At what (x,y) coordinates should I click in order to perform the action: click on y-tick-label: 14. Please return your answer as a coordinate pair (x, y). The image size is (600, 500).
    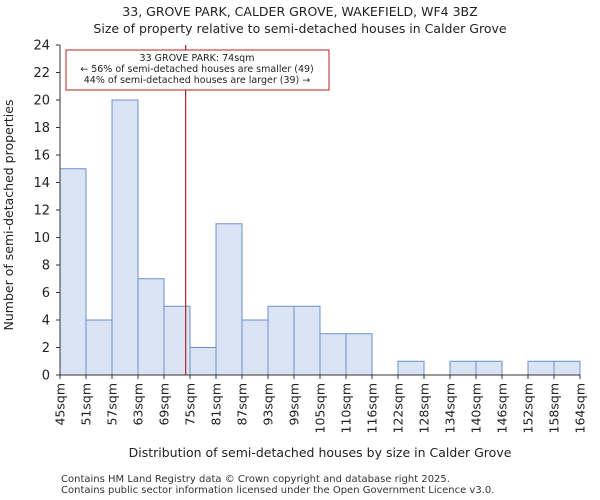
    Looking at the image, I should click on (41, 183).